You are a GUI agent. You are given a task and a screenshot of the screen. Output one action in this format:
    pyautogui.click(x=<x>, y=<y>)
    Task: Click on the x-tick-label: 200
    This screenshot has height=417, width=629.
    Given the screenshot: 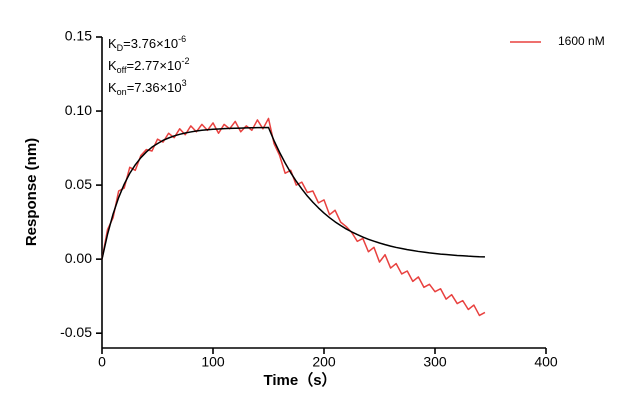 What is the action you would take?
    pyautogui.click(x=324, y=362)
    